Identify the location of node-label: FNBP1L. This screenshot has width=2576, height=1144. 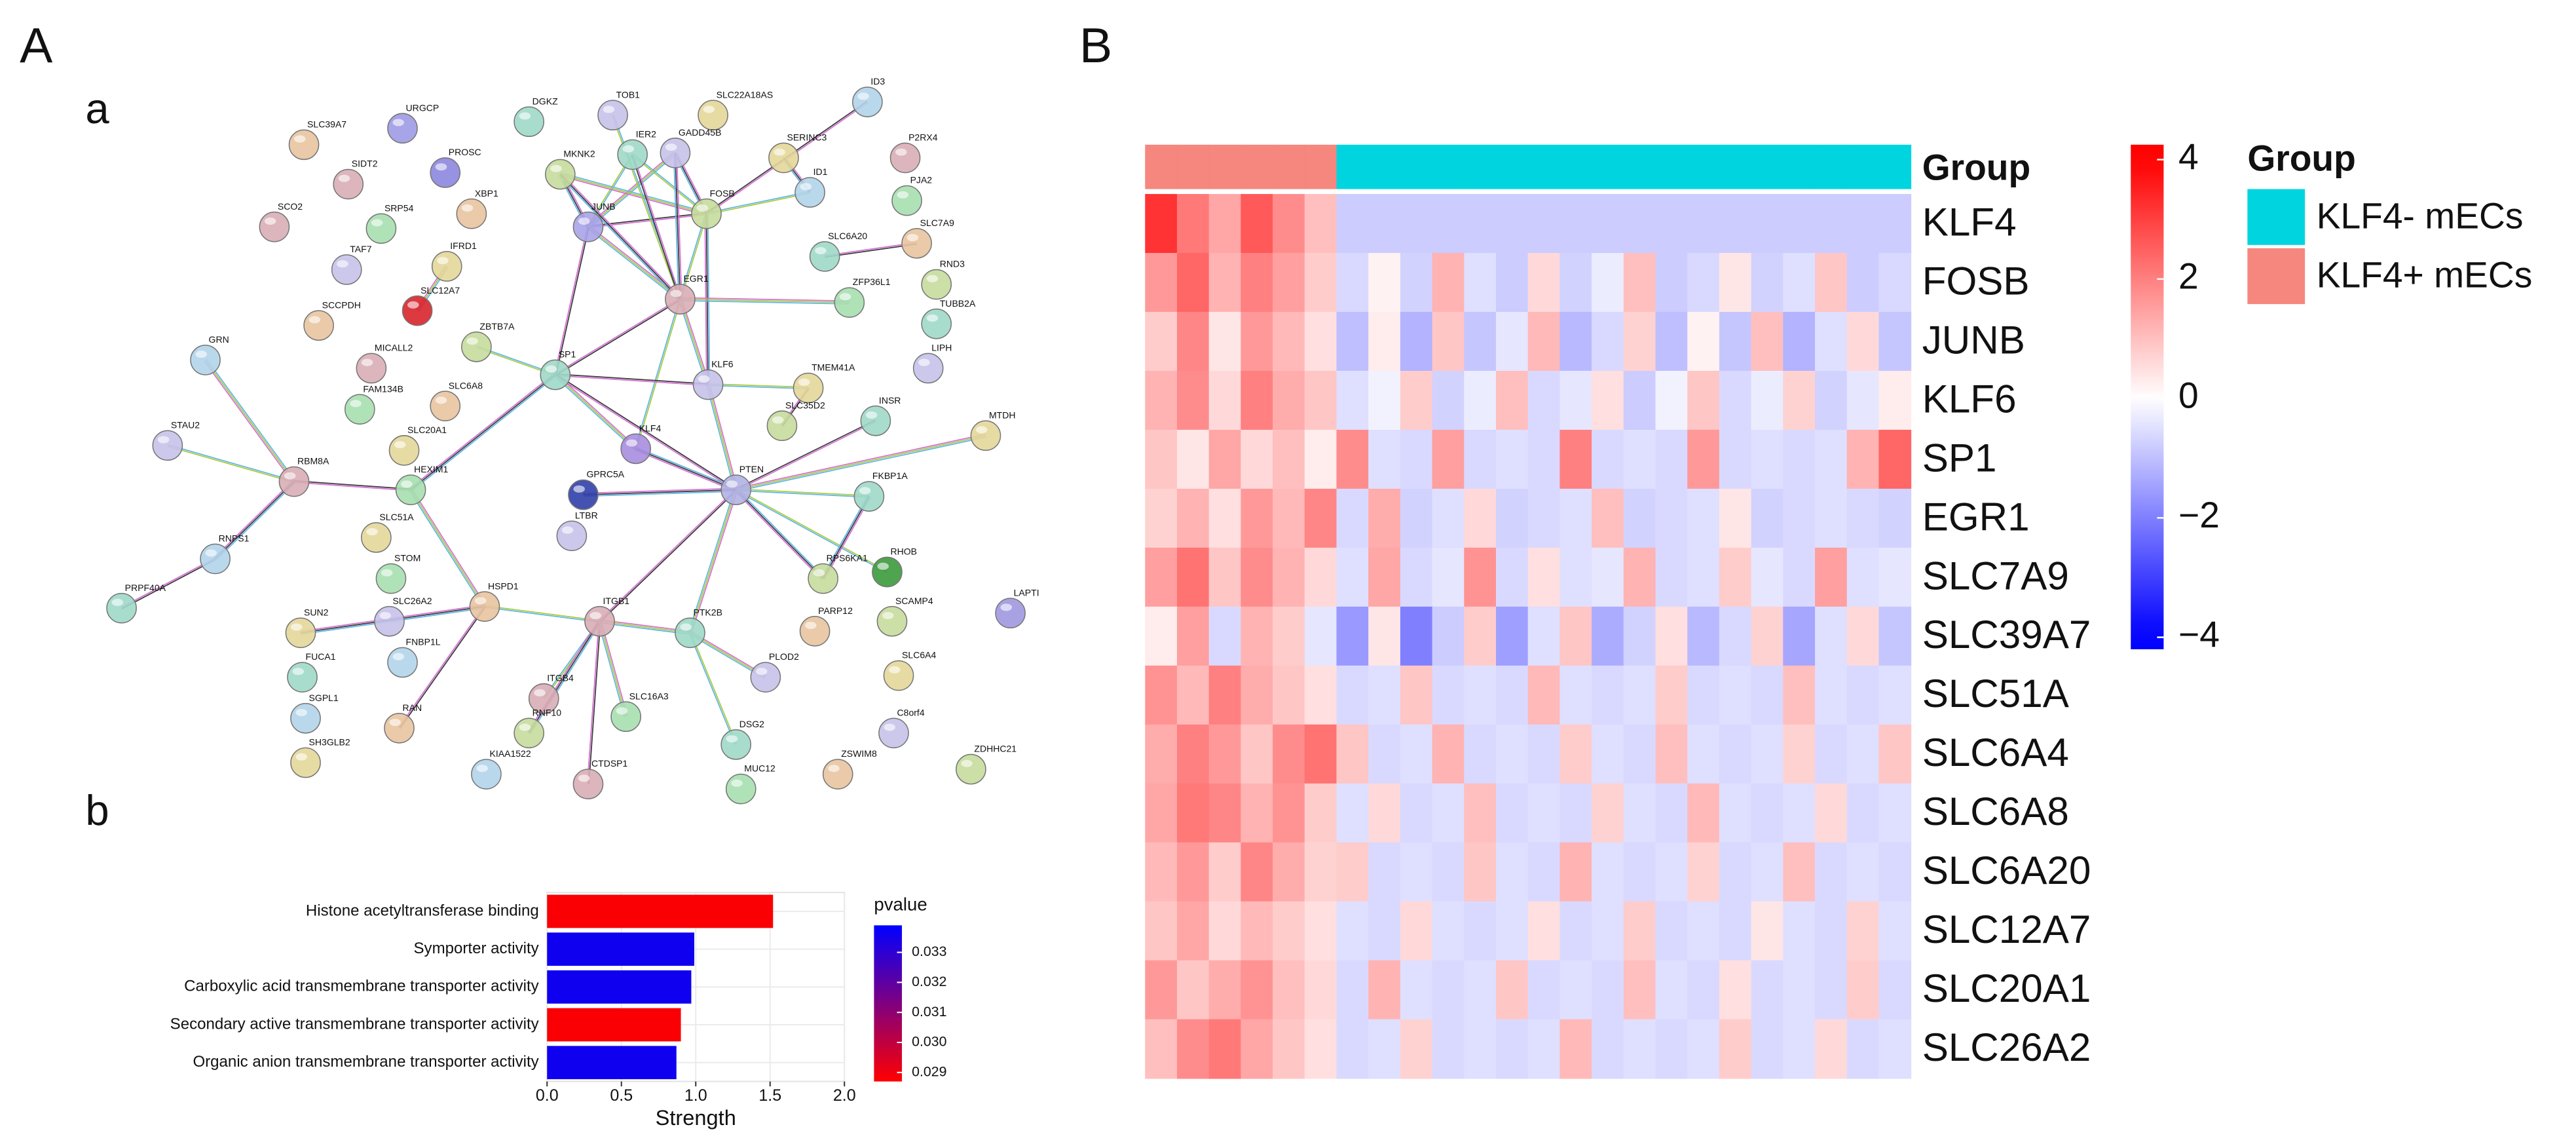
(423, 642).